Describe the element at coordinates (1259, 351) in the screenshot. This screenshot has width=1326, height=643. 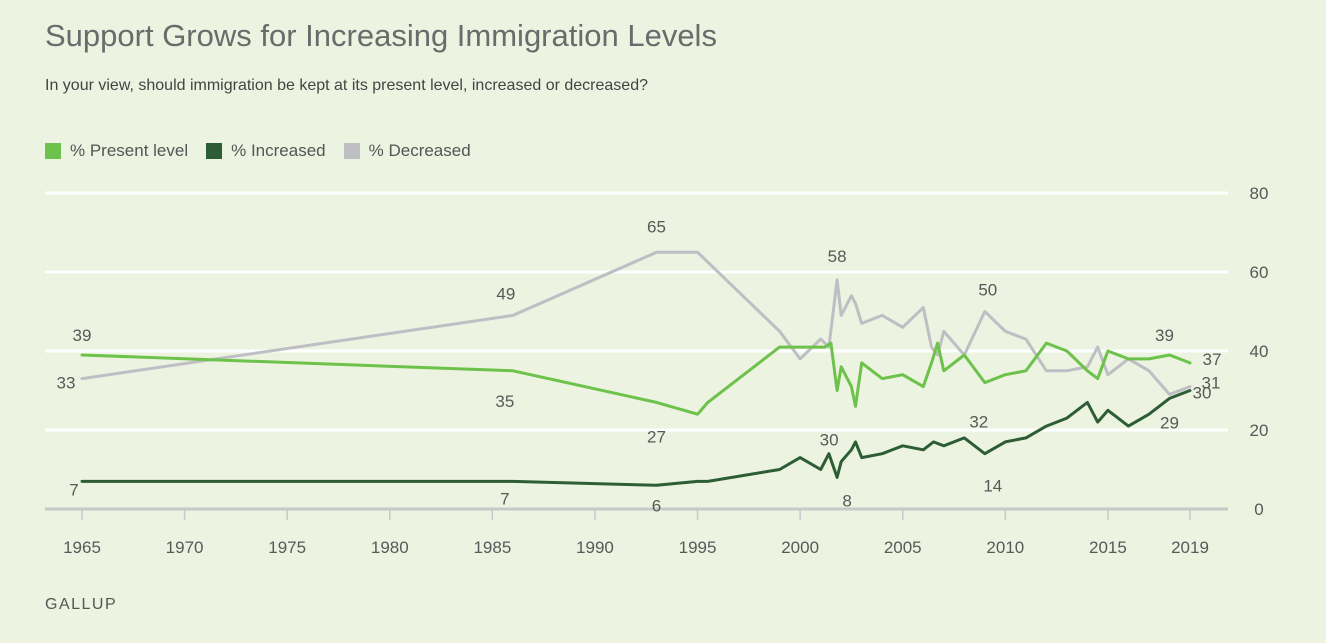
I see `y-tick-label: 40` at that location.